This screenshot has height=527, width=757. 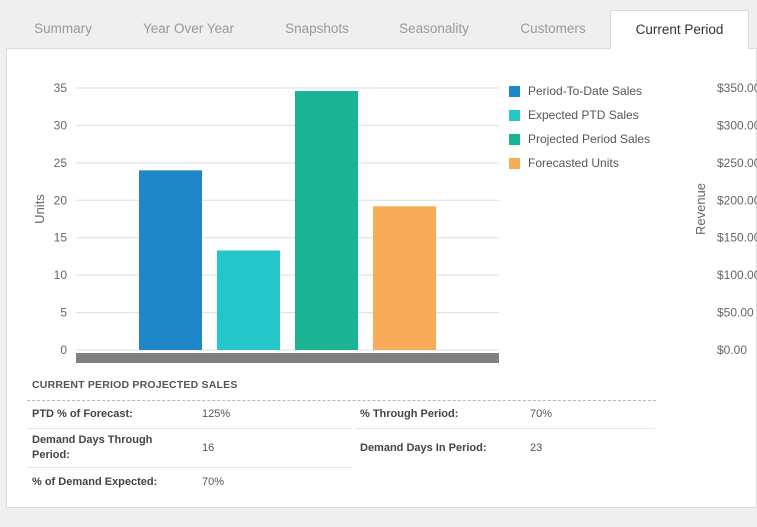 What do you see at coordinates (732, 350) in the screenshot?
I see `y2-tick-label: $0.00` at bounding box center [732, 350].